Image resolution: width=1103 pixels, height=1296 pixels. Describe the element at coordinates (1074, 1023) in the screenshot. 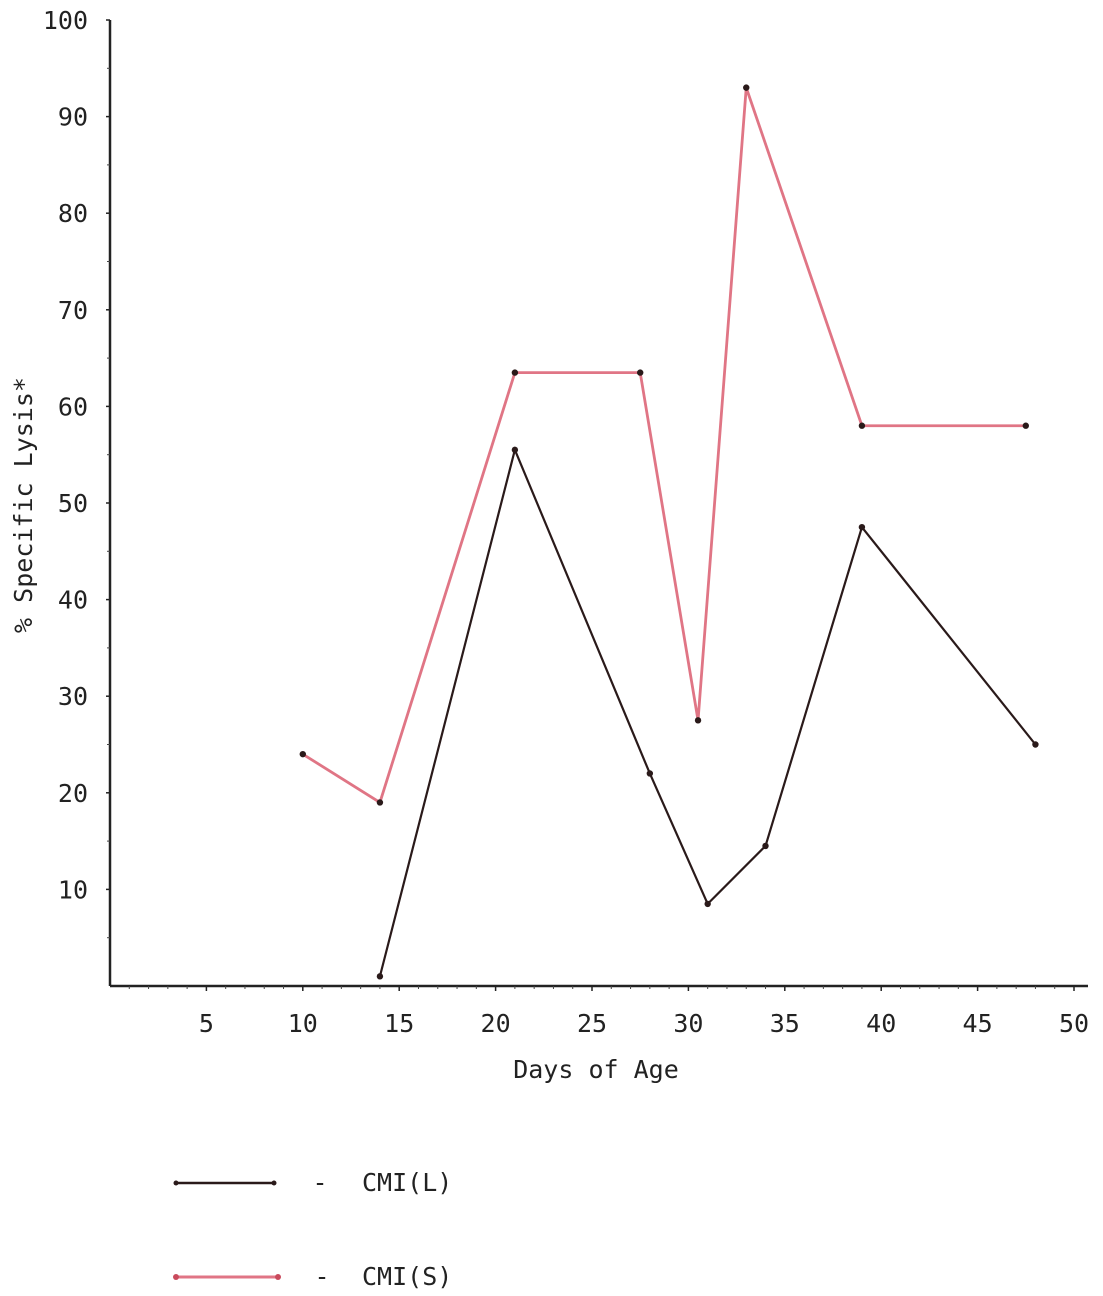

I see `x-tick-label: 50` at that location.